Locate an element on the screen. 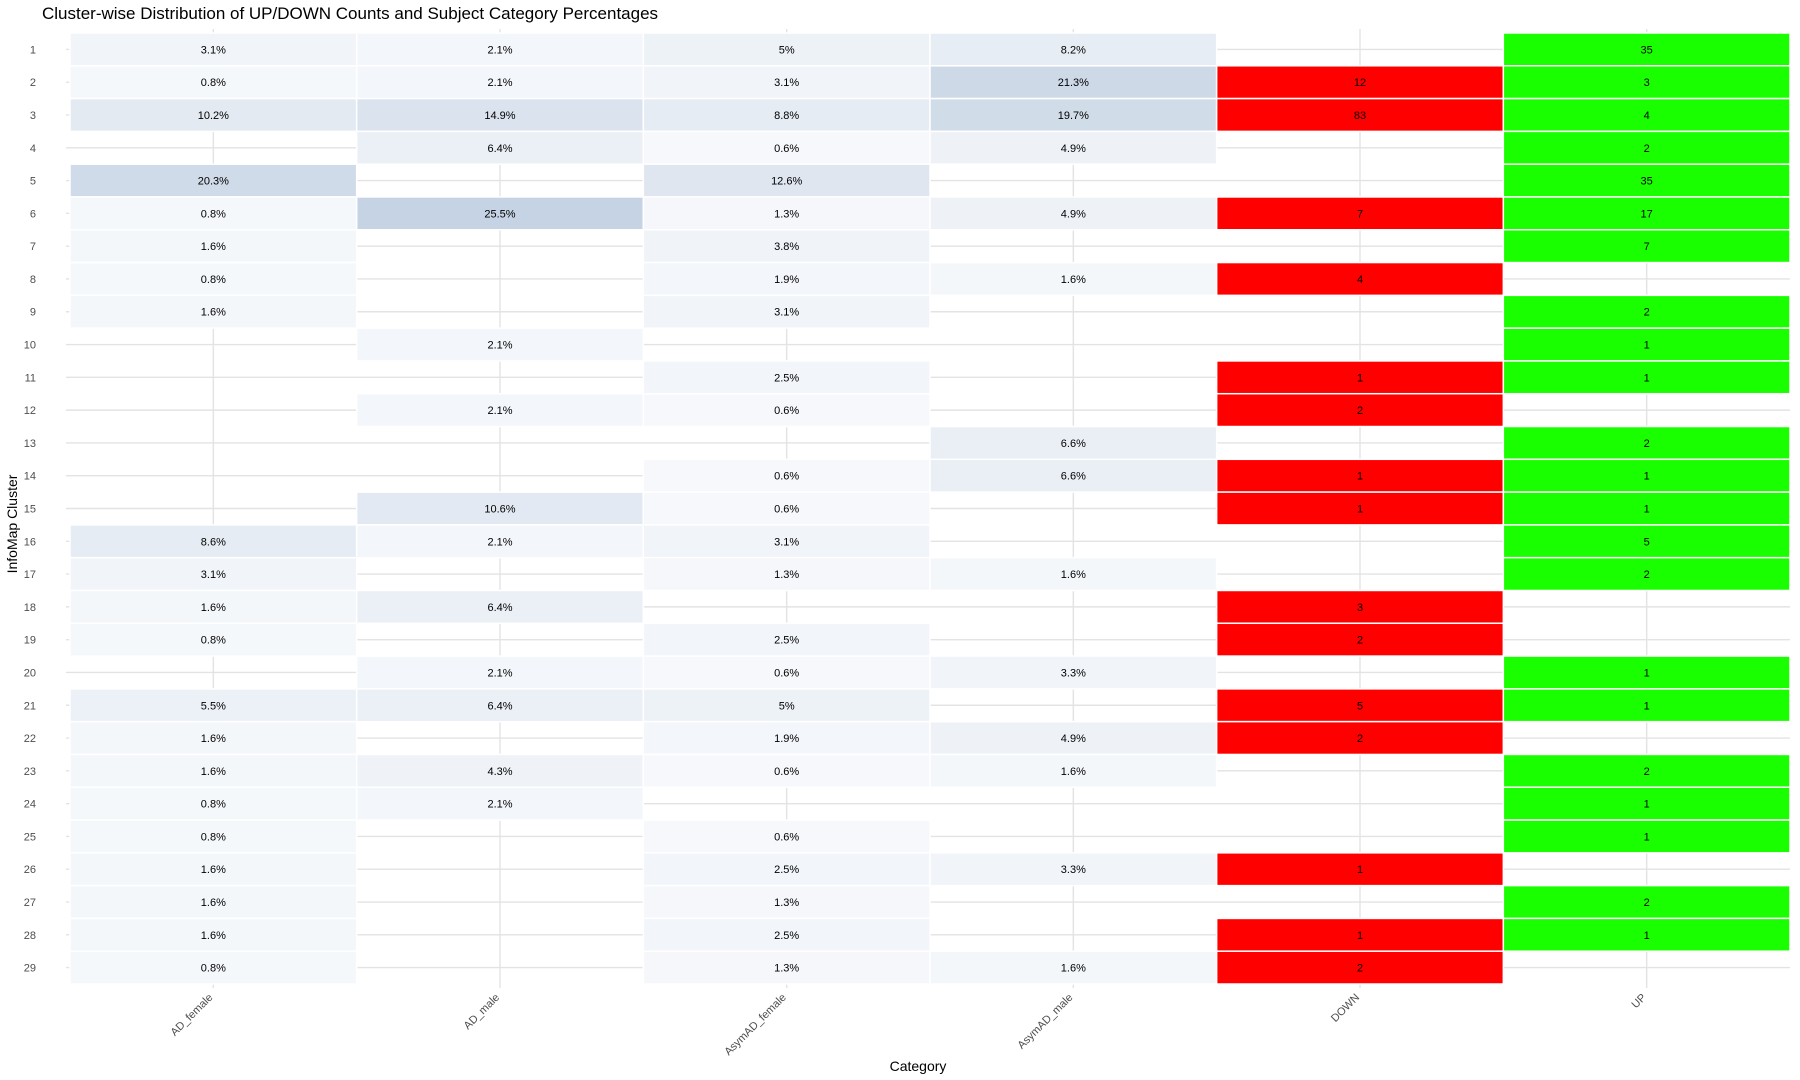  cell-label-up-21: 1 is located at coordinates (1647, 706).